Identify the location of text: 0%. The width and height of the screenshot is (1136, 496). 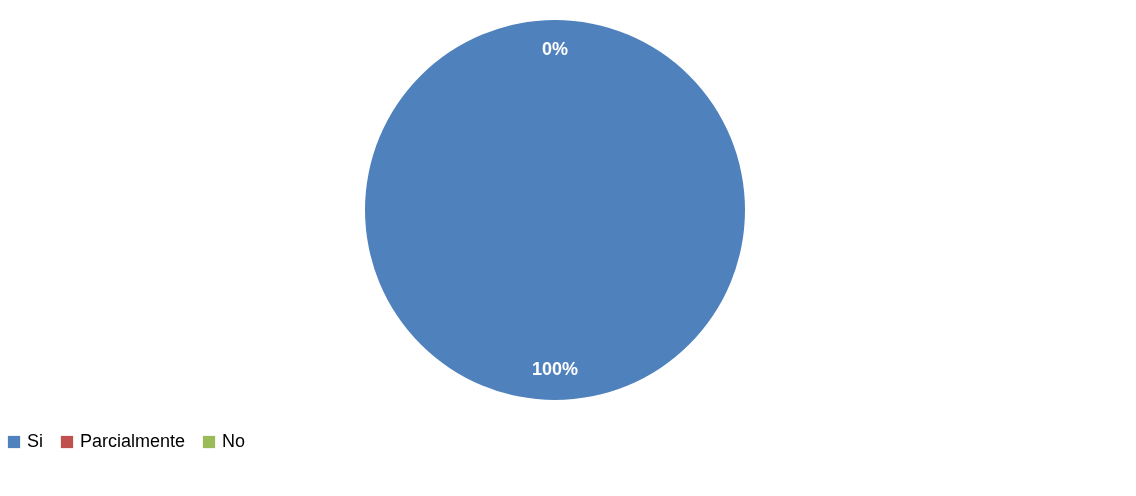
(555, 49).